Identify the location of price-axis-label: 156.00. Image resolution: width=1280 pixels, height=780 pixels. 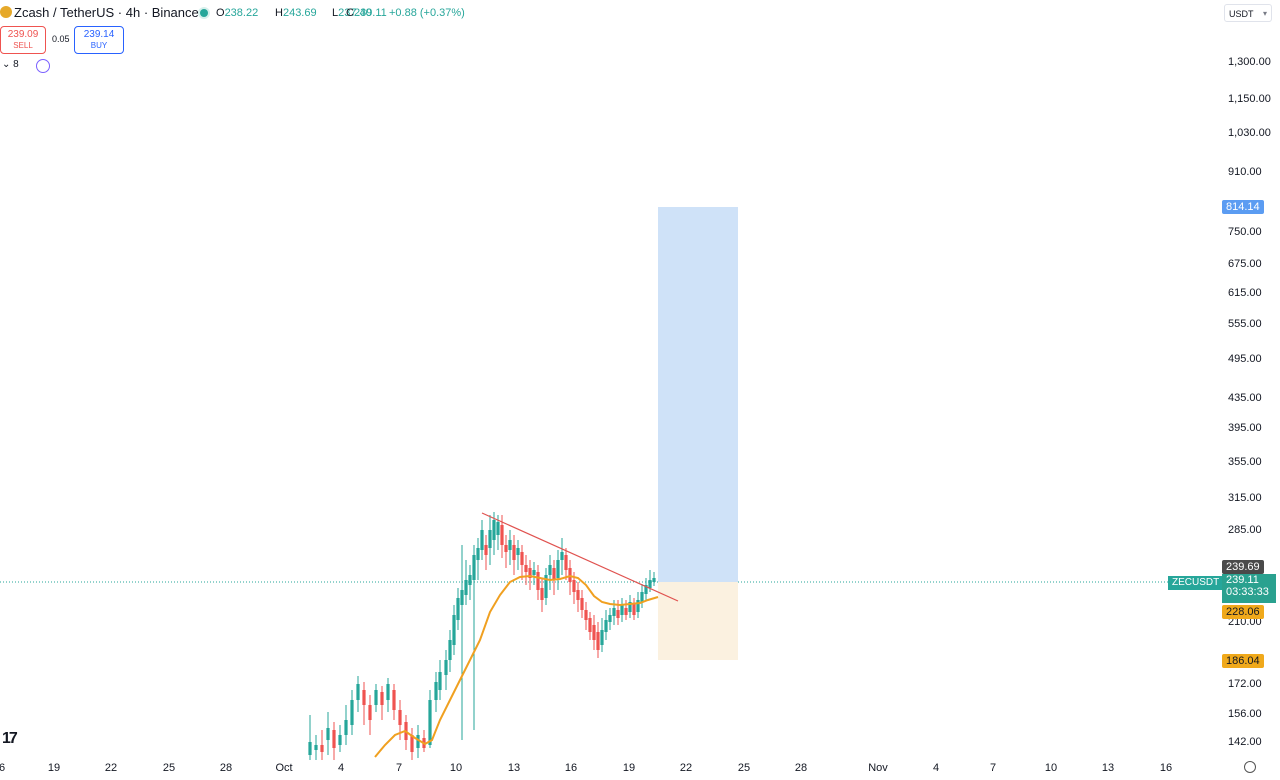
(1245, 714).